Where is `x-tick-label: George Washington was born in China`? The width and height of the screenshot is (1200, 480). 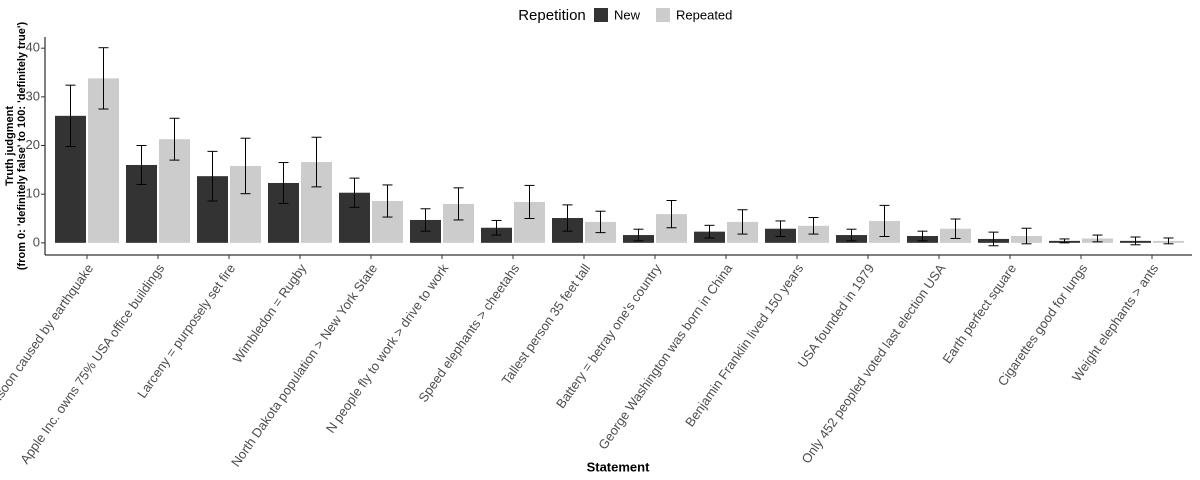 x-tick-label: George Washington was born in China is located at coordinates (665, 356).